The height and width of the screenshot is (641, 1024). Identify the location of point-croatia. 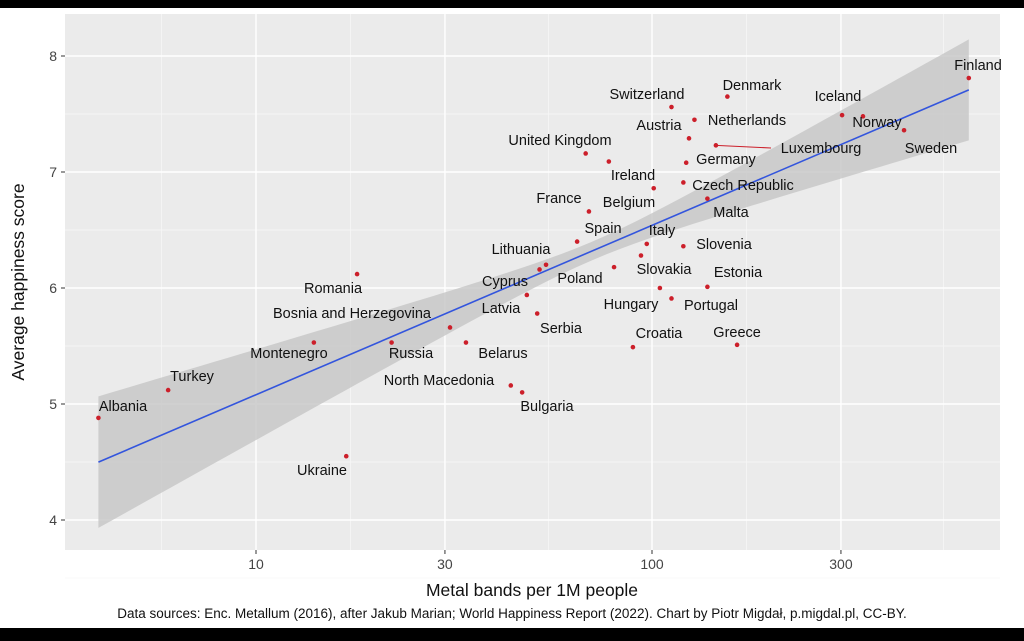
(633, 347).